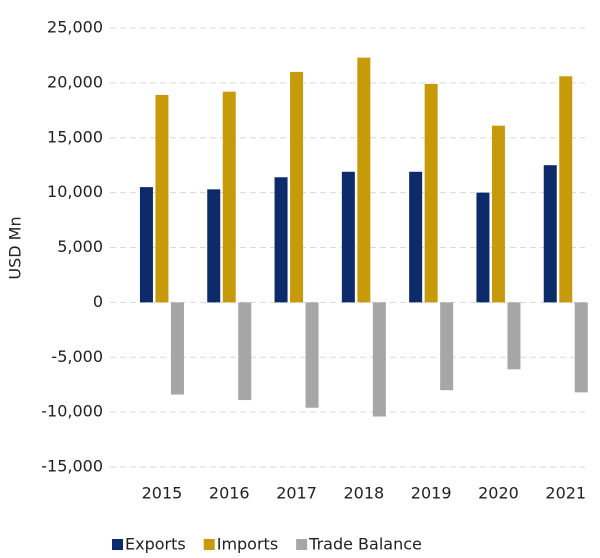 This screenshot has height=558, width=600. Describe the element at coordinates (498, 493) in the screenshot. I see `x-tick-label: 2020` at that location.